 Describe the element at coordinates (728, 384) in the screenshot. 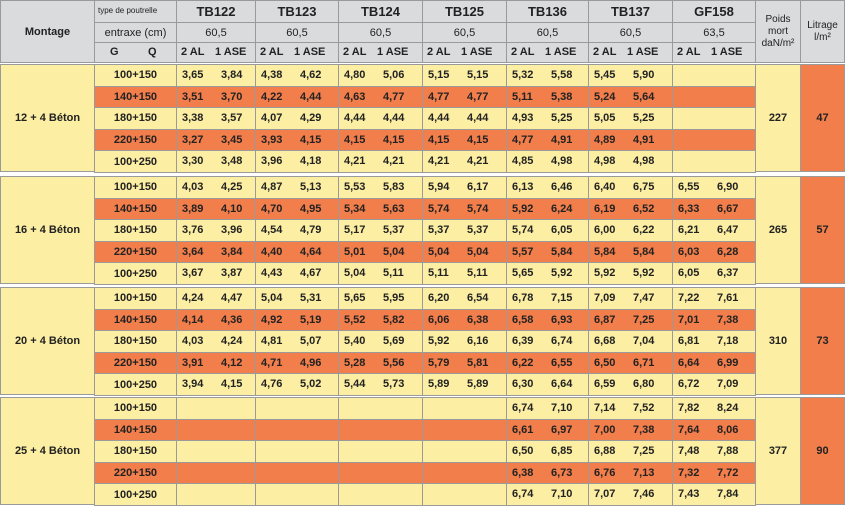

I see `value: 7,09` at that location.